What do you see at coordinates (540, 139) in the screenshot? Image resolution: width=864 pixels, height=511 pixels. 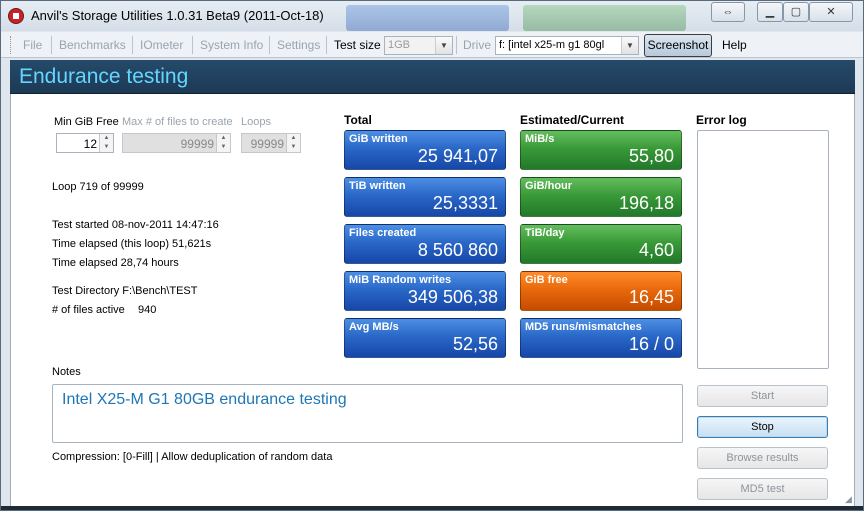 I see `tile-label: MiB/s` at bounding box center [540, 139].